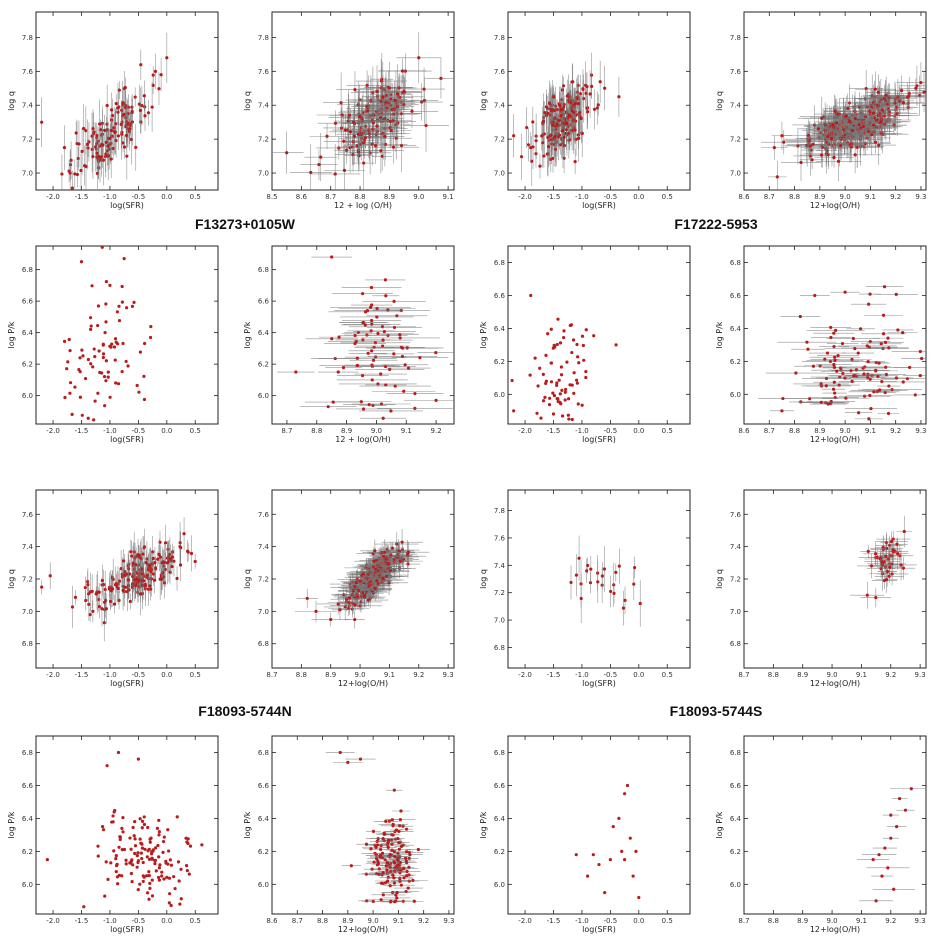  What do you see at coordinates (819, 197) in the screenshot?
I see `x-tick-label: 8.9` at bounding box center [819, 197].